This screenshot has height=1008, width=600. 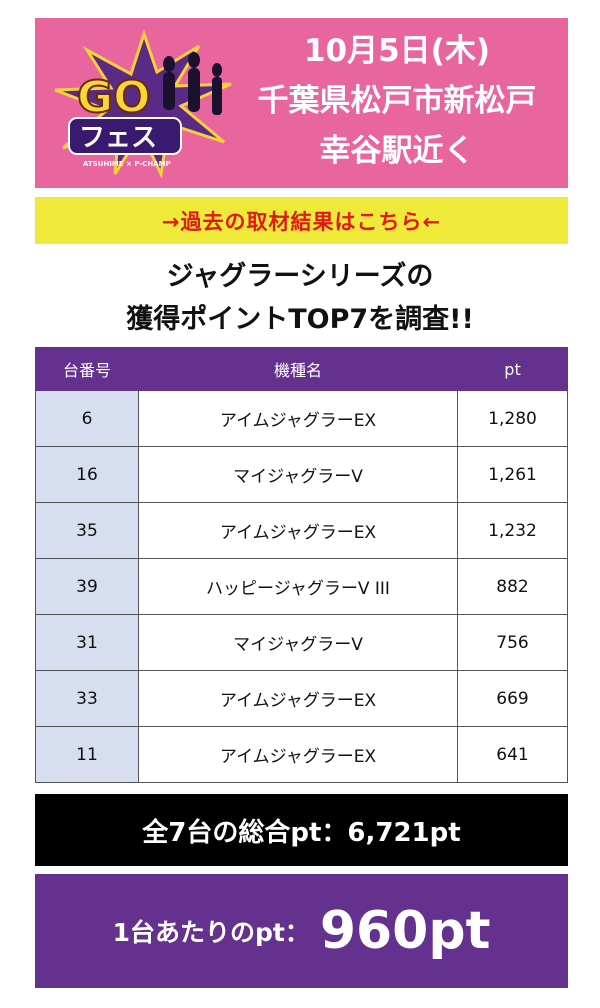 I want to click on event-date: 10月5日(木), so click(x=397, y=51).